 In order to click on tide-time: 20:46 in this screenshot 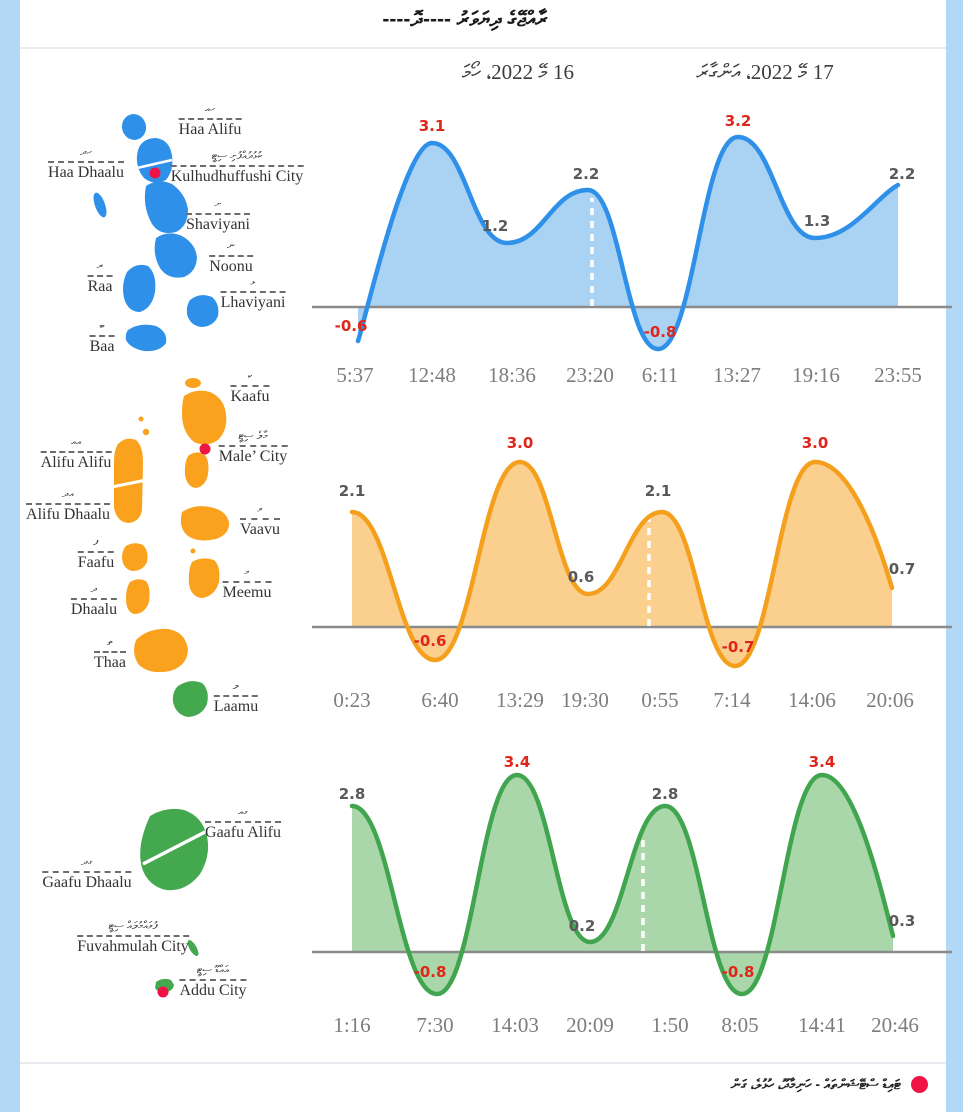, I will do `click(895, 1025)`.